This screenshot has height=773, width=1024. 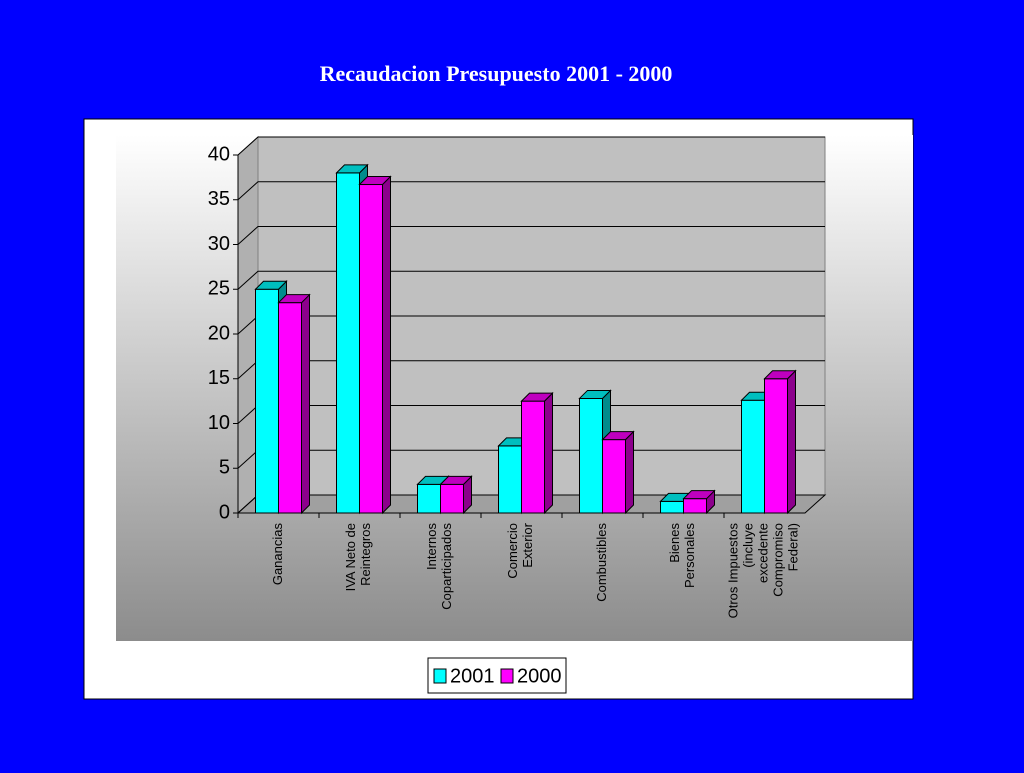 I want to click on x-tick-label: IVA Neto deReintegros, so click(x=358, y=557).